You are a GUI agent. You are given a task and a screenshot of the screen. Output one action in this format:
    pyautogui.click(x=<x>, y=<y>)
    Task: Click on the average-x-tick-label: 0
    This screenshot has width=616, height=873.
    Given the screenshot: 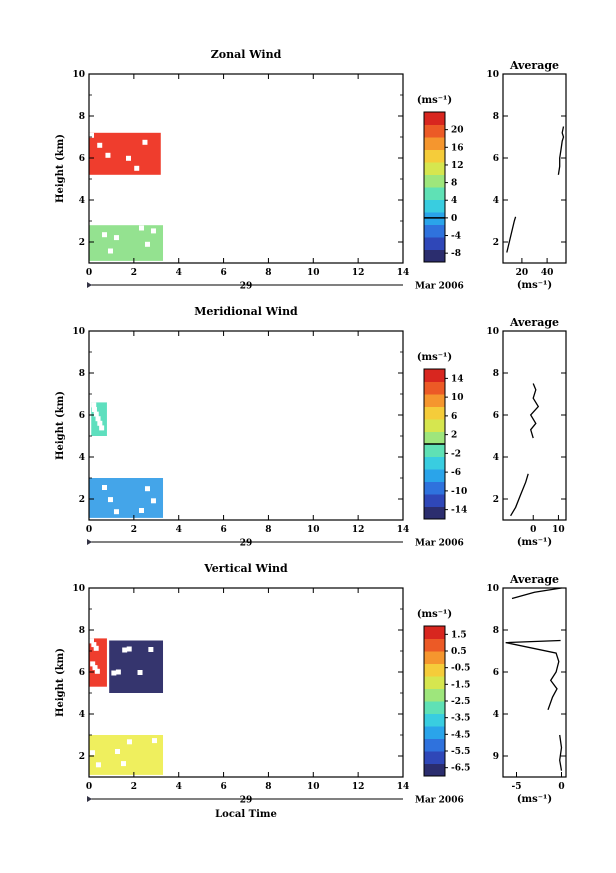 What is the action you would take?
    pyautogui.click(x=561, y=787)
    